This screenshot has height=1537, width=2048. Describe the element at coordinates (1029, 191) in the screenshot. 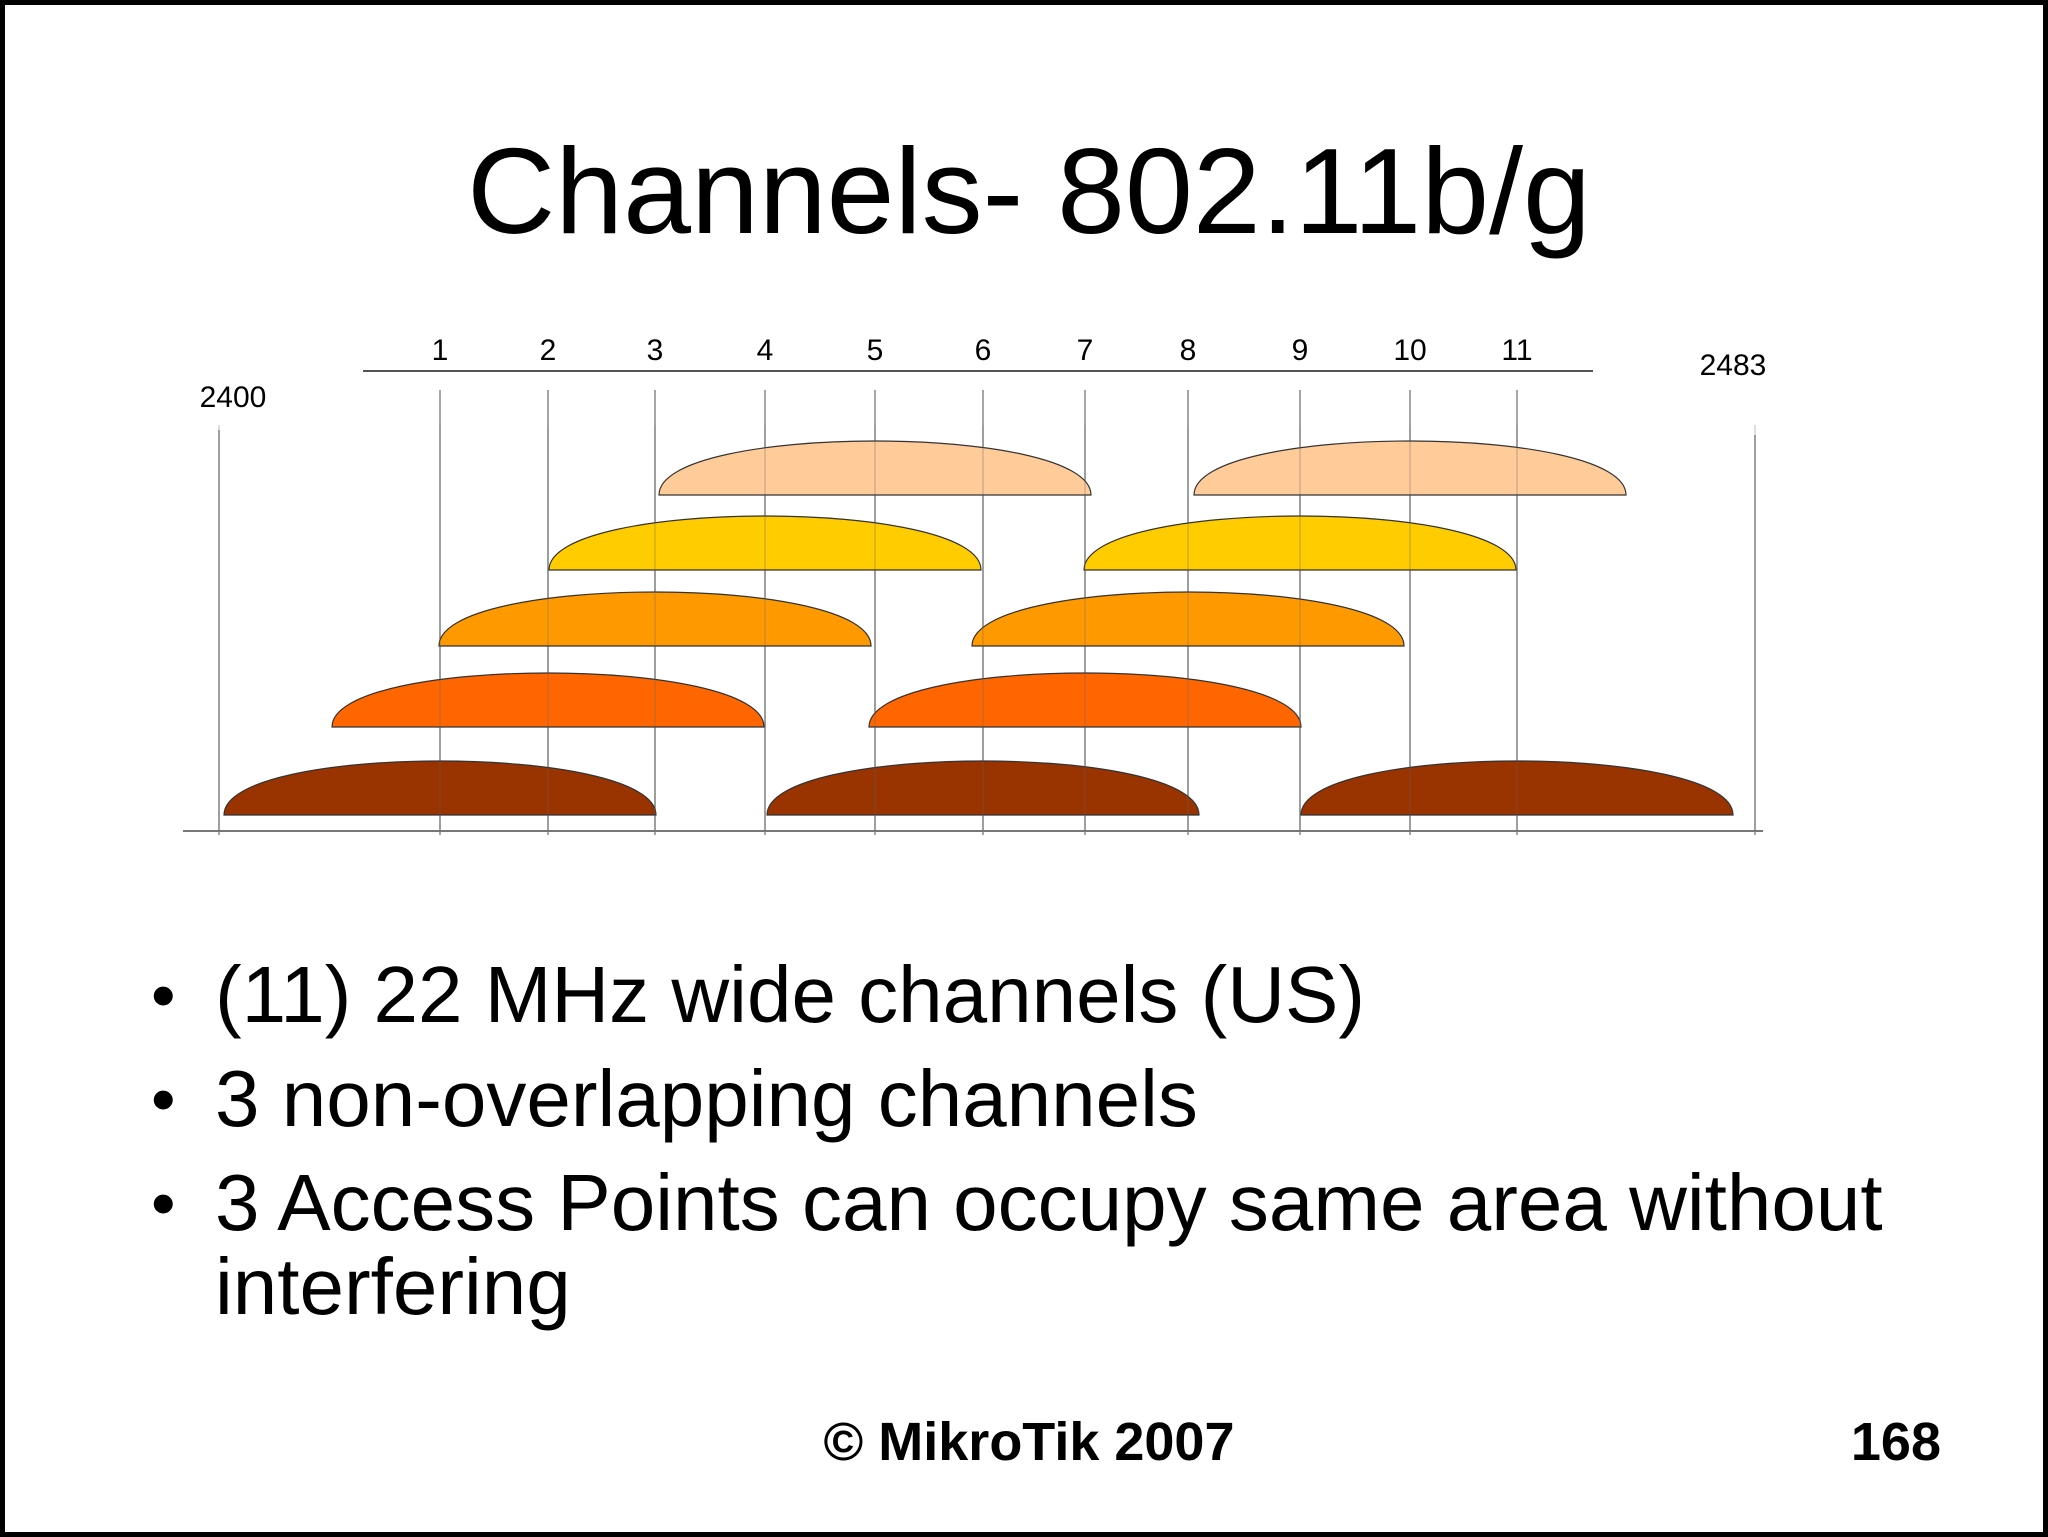

I see `slide-title: Channels- 802.11b/g` at that location.